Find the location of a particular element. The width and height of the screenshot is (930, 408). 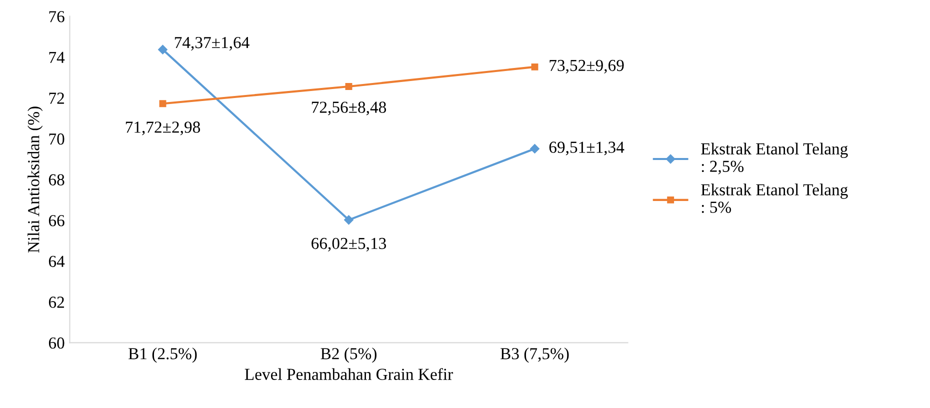

y-tick-label: 74 is located at coordinates (57, 57).